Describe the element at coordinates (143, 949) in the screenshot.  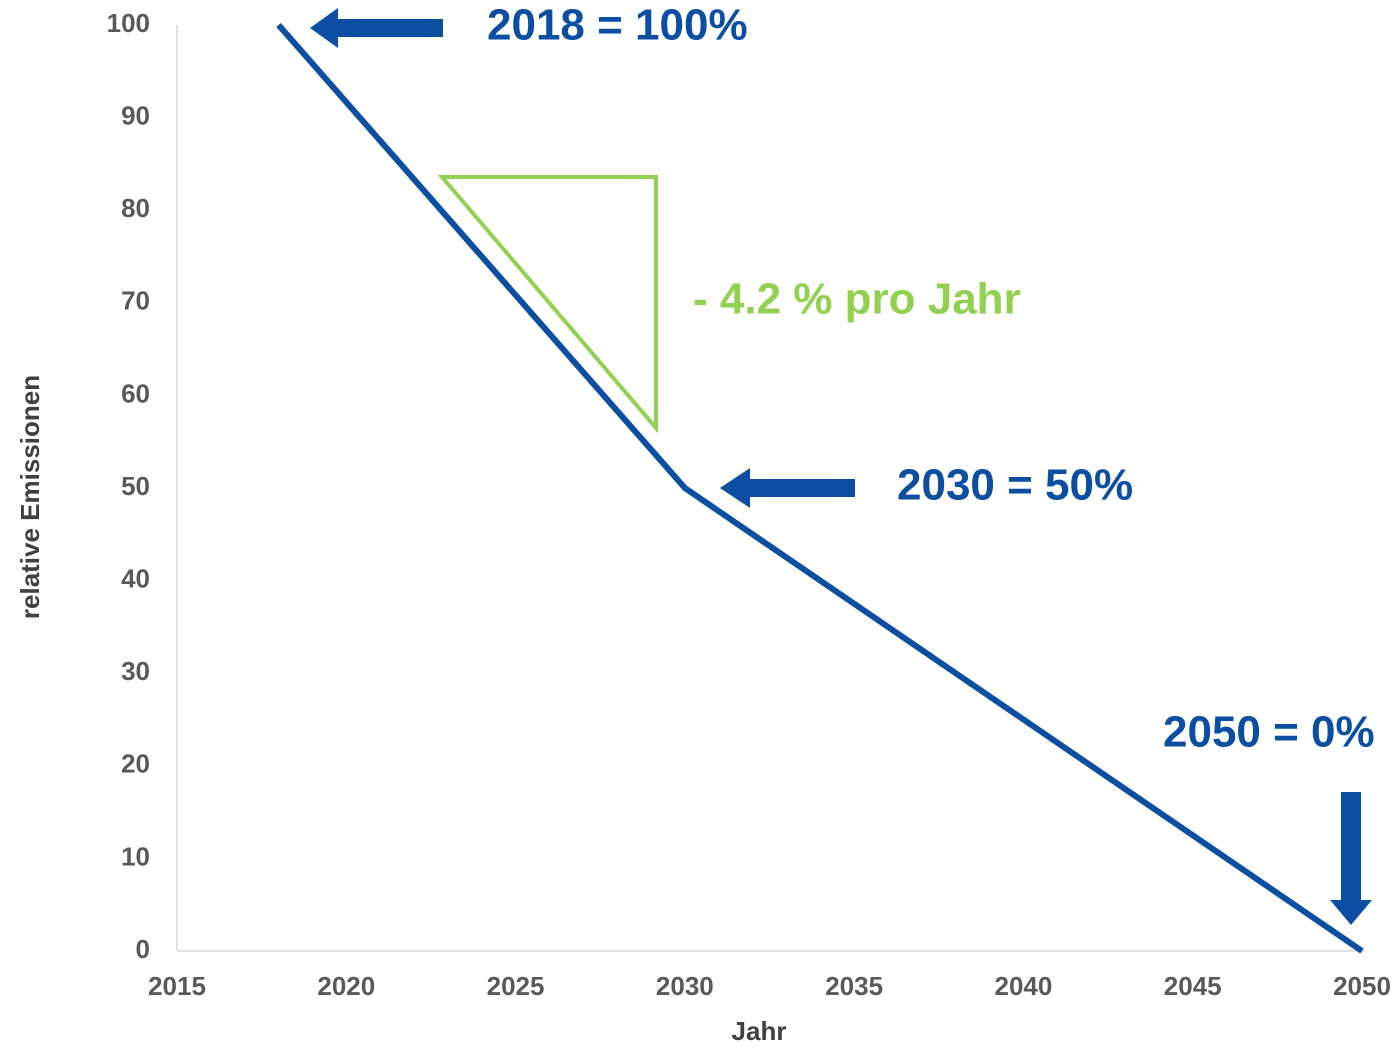
I see `y-tick-label: 0` at that location.